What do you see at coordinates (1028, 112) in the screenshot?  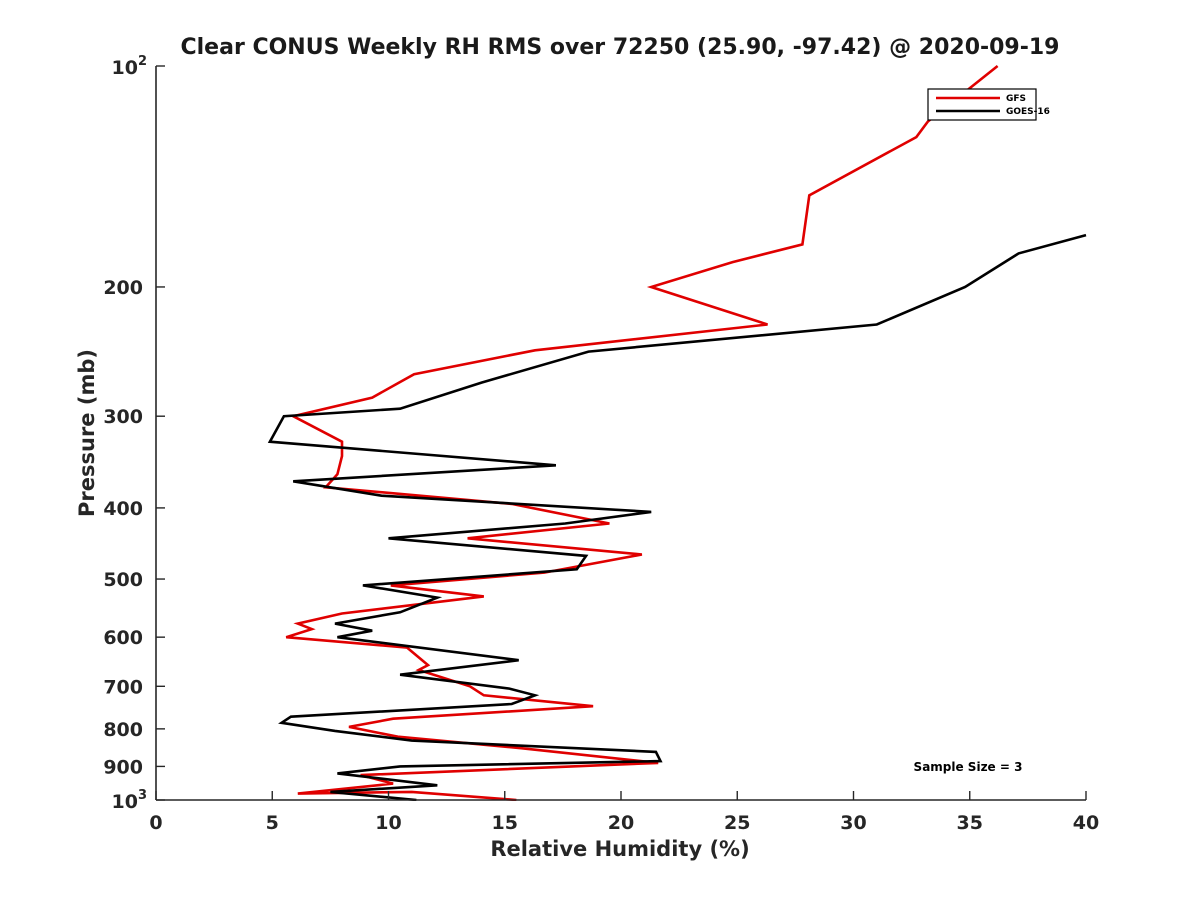 I see `legend-label-goes16: GOES-16` at bounding box center [1028, 112].